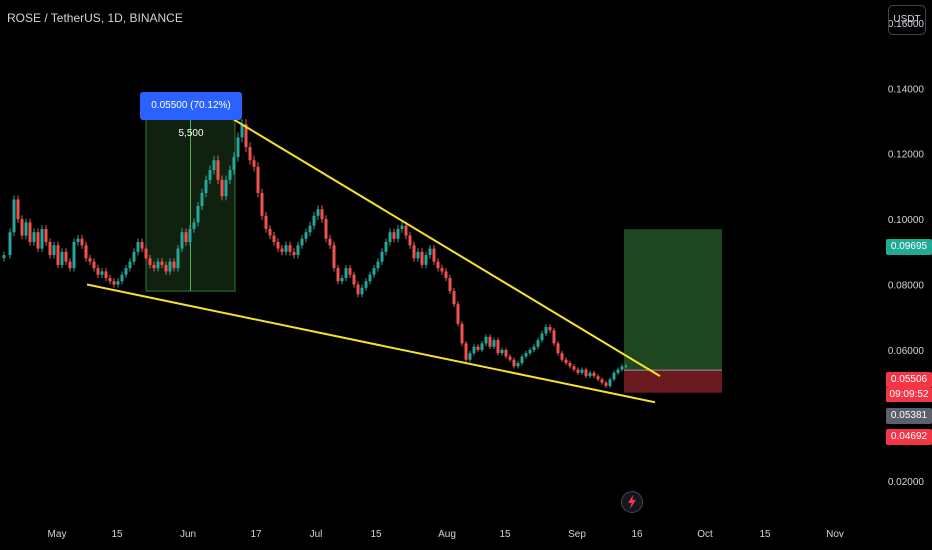 The height and width of the screenshot is (550, 932). What do you see at coordinates (371, 343) in the screenshot?
I see `lower-trendline` at bounding box center [371, 343].